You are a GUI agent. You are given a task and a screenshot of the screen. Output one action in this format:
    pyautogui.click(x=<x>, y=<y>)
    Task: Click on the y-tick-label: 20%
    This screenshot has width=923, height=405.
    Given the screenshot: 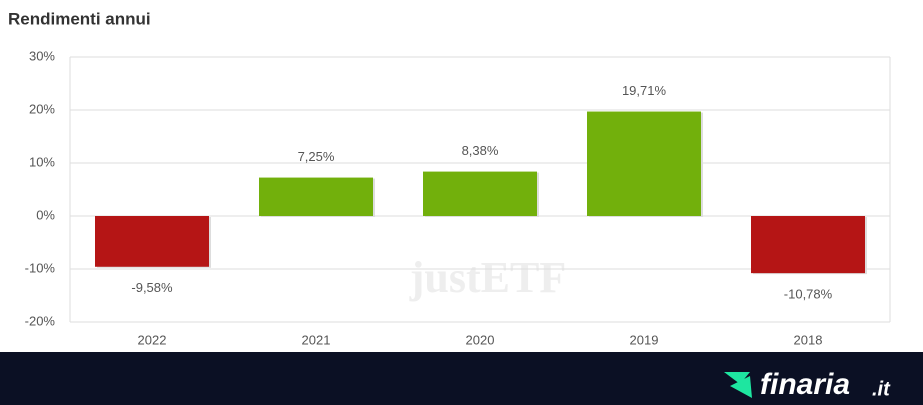 What is the action you would take?
    pyautogui.click(x=42, y=108)
    